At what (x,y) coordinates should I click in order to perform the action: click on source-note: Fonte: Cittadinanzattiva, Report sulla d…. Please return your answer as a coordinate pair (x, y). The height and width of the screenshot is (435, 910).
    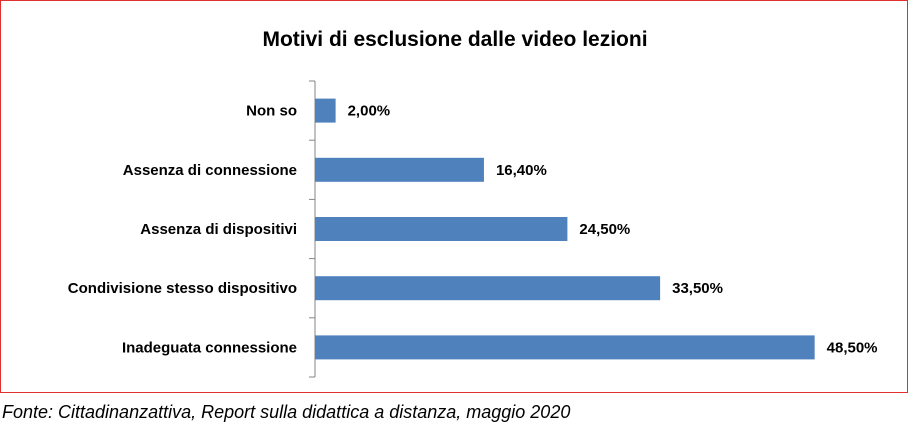
    Looking at the image, I should click on (286, 412).